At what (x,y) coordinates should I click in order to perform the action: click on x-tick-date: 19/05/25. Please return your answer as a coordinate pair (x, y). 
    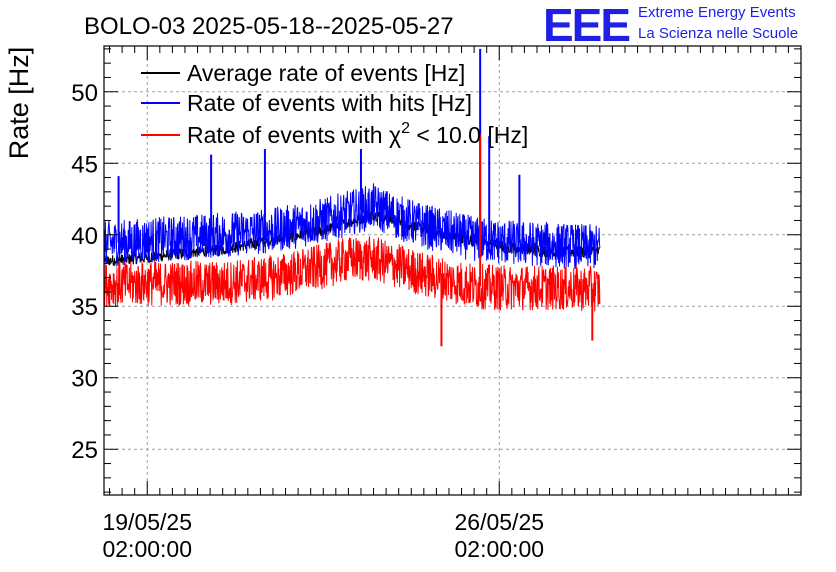
    Looking at the image, I should click on (147, 522).